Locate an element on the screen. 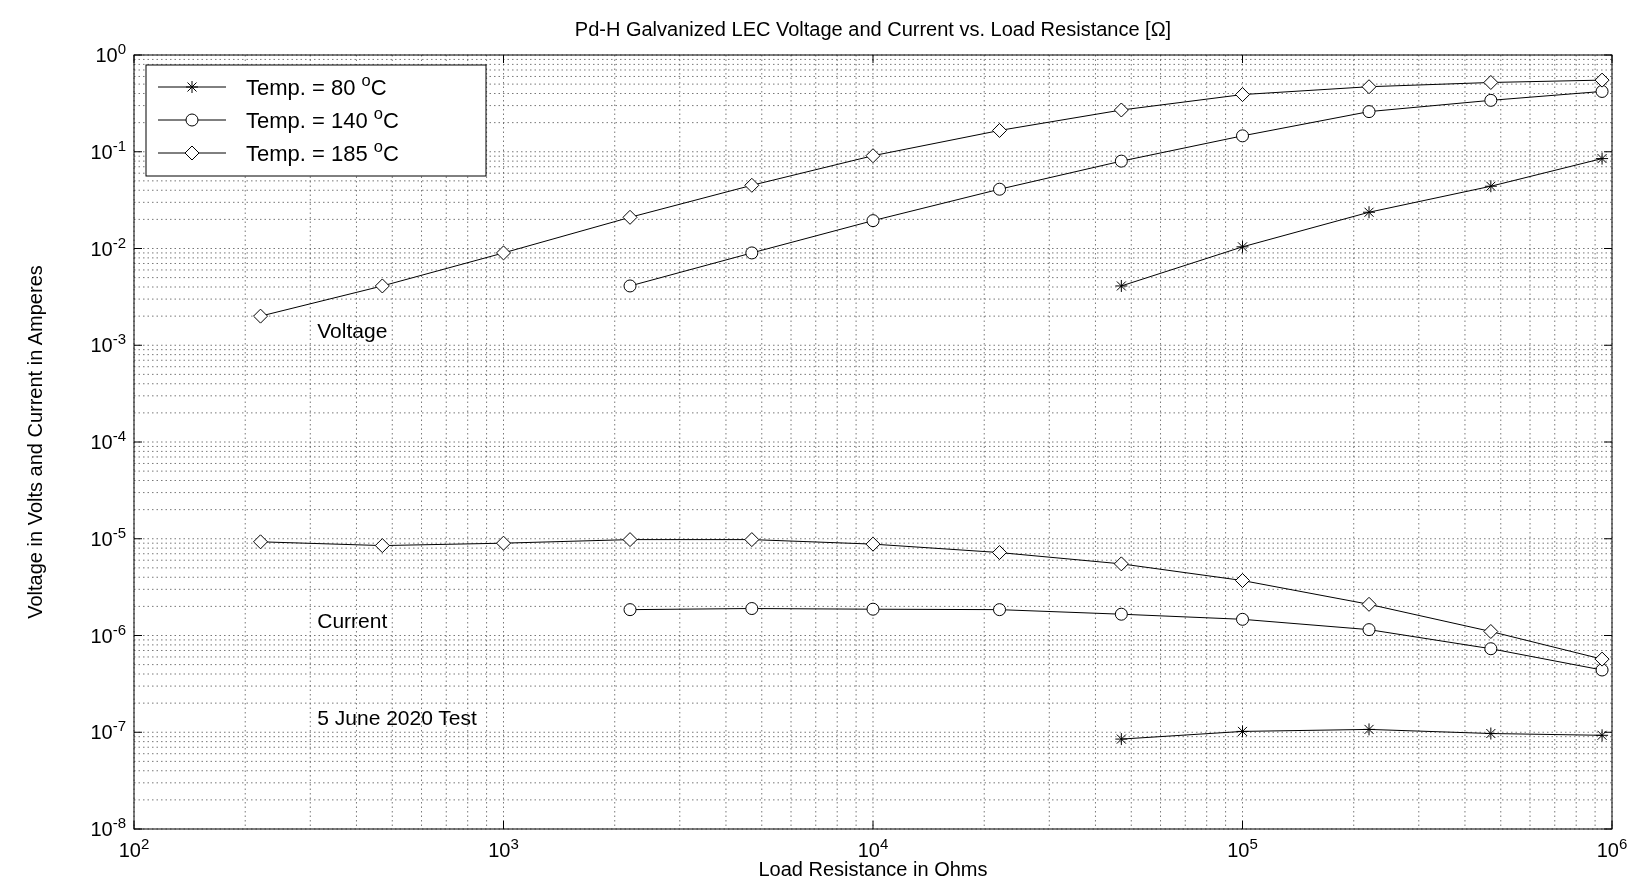 The height and width of the screenshot is (886, 1644). legend-label: Temp. = 185 $^{o}$C is located at coordinates (322, 151).